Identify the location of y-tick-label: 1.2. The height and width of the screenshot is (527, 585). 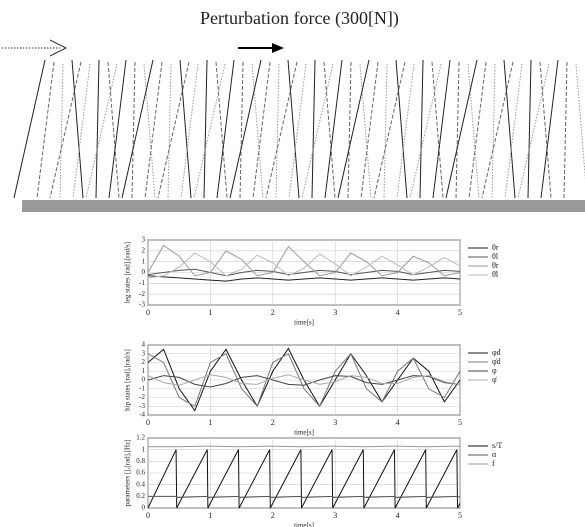
(140, 438).